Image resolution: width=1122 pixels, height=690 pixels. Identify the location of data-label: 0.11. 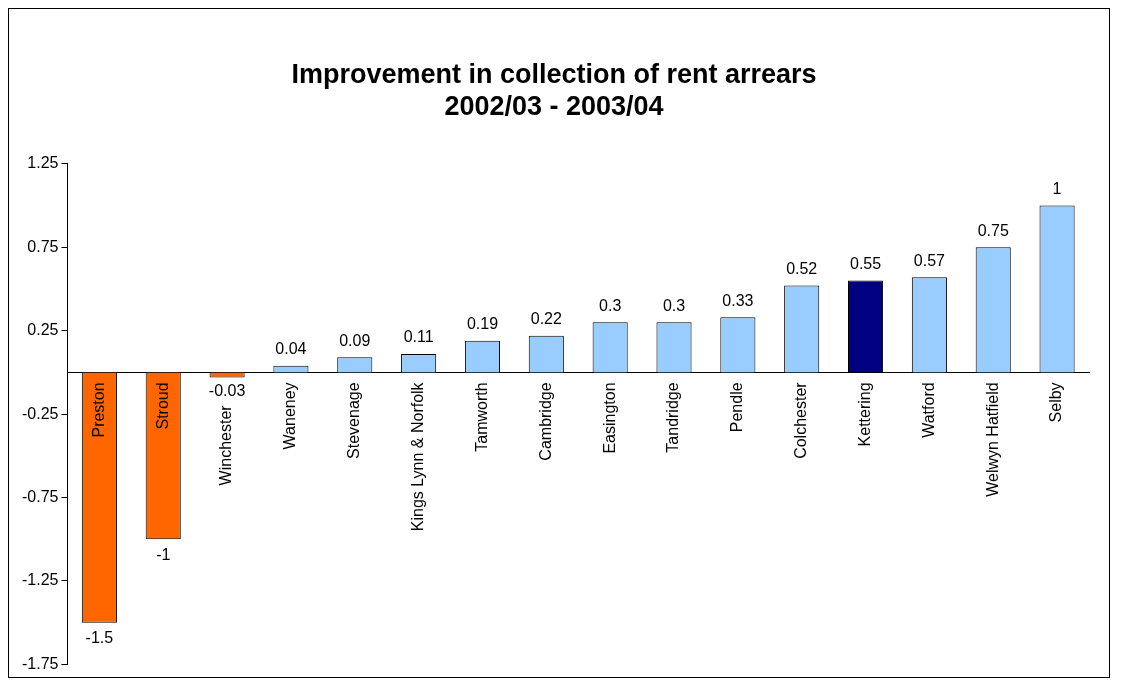
(418, 337).